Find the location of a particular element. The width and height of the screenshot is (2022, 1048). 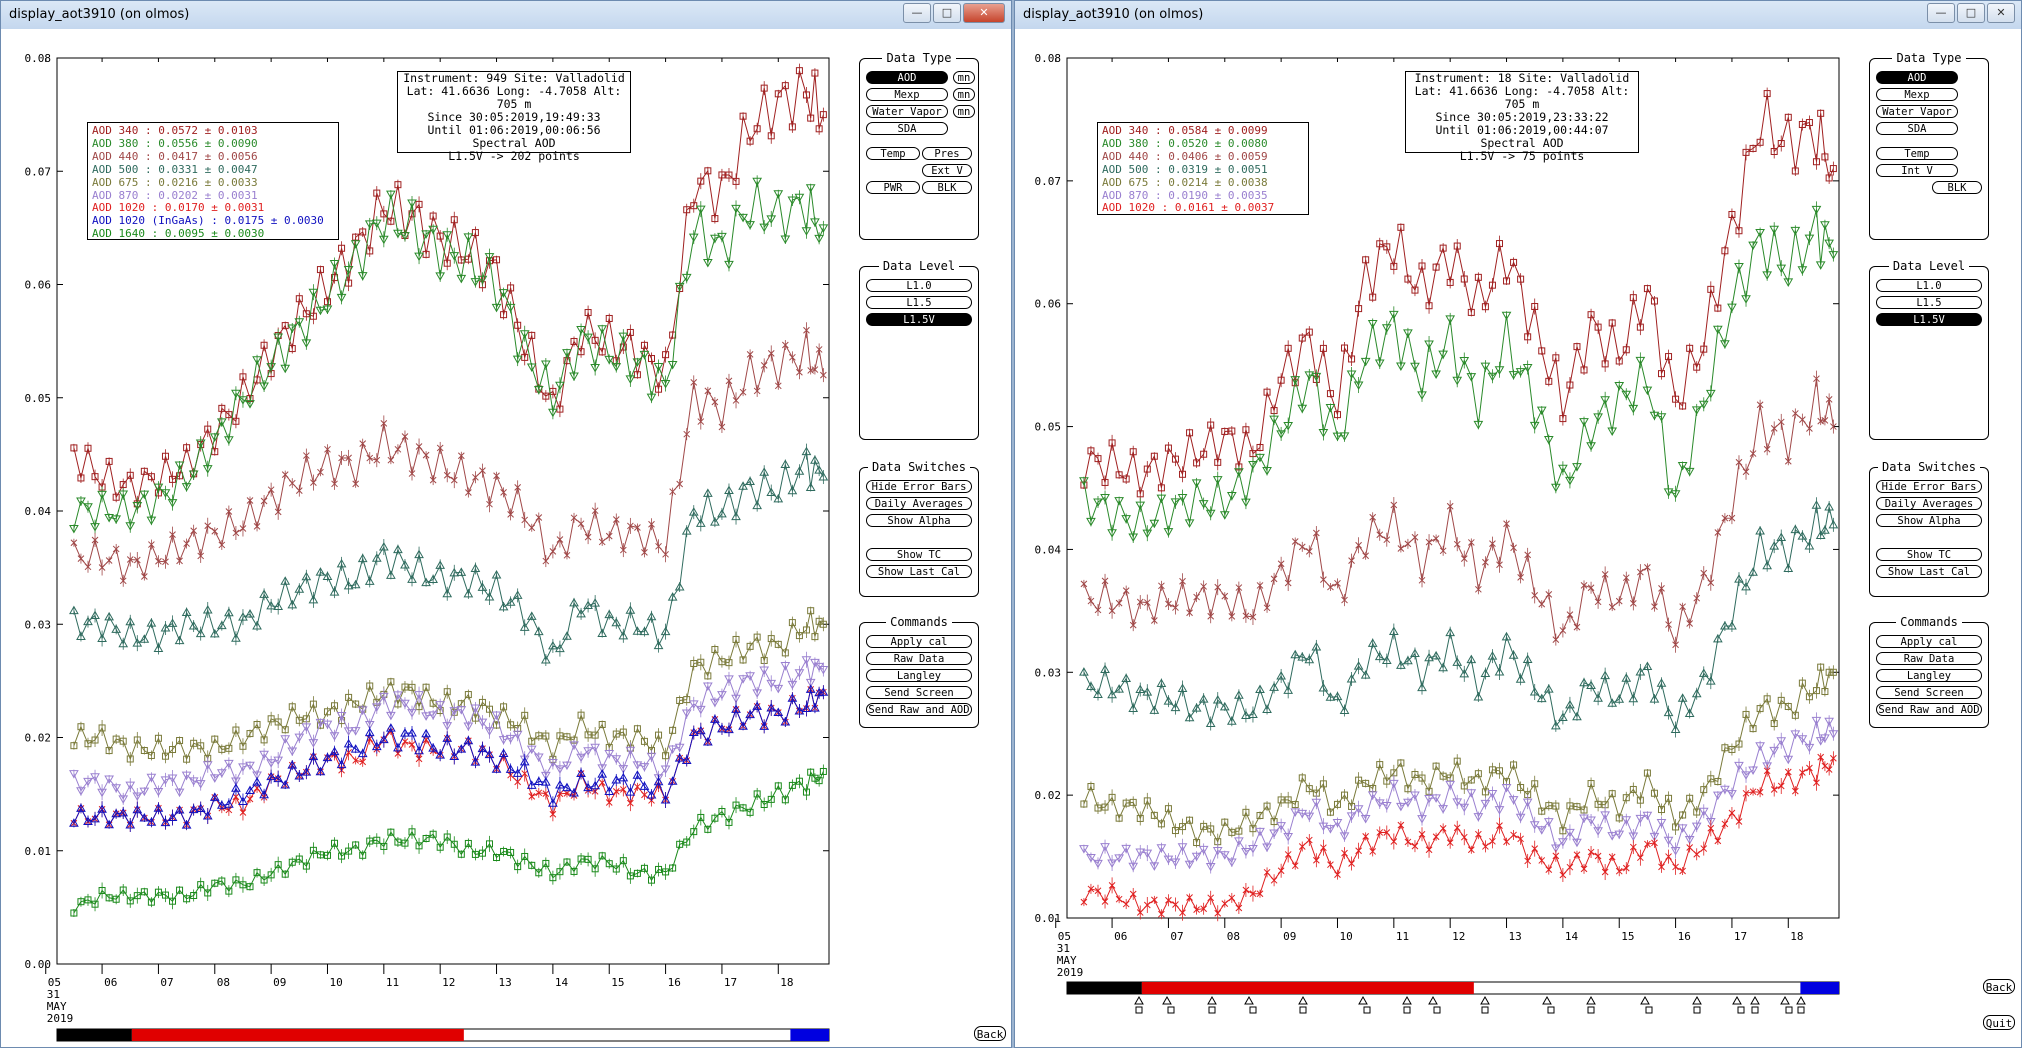

ext-v-button: Ext V is located at coordinates (947, 170).